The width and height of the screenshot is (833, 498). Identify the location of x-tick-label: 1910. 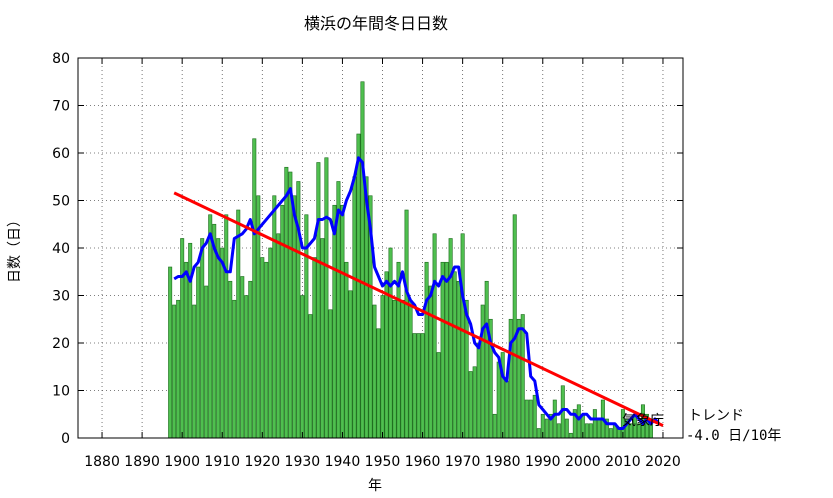
(222, 462).